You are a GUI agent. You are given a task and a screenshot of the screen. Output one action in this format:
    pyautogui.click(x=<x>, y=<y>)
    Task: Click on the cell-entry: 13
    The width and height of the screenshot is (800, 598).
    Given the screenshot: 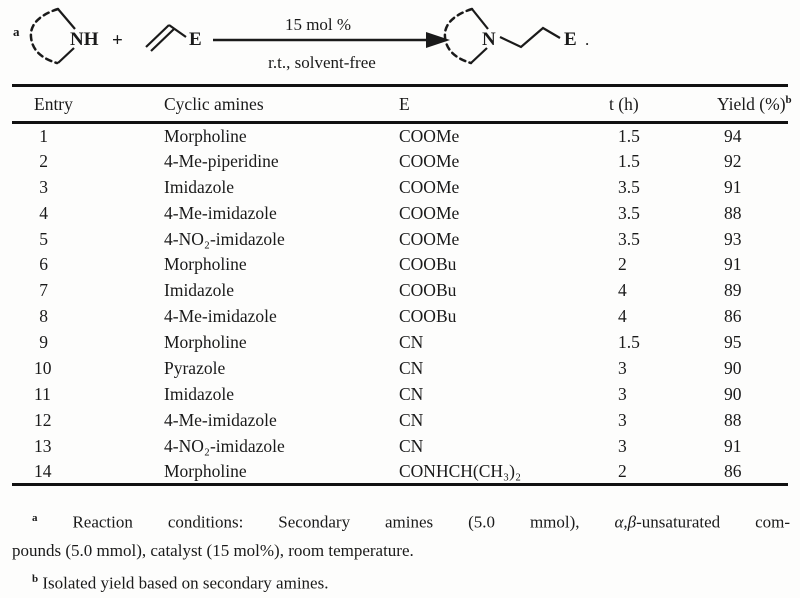 What is the action you would take?
    pyautogui.click(x=82, y=446)
    